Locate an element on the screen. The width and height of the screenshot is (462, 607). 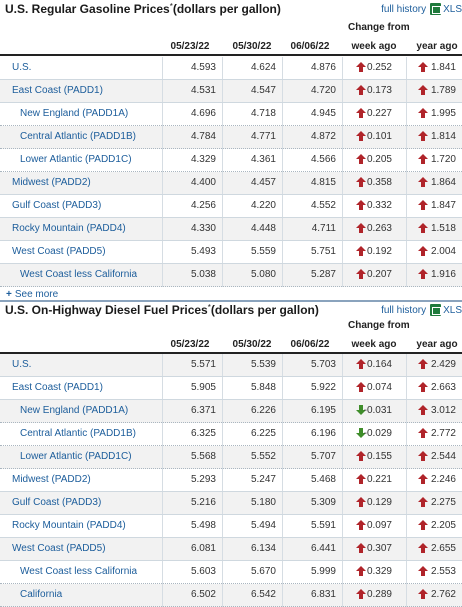
price-value: 4.256 is located at coordinates (203, 205).